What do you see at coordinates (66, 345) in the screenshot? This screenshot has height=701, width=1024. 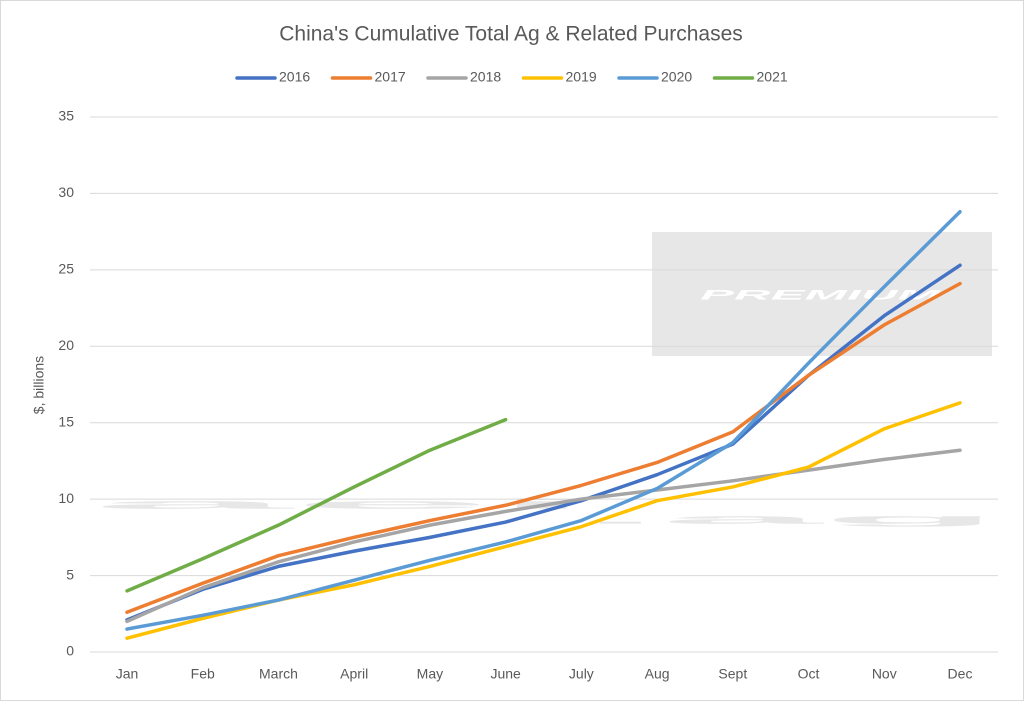 I see `y-tick-label: 20` at bounding box center [66, 345].